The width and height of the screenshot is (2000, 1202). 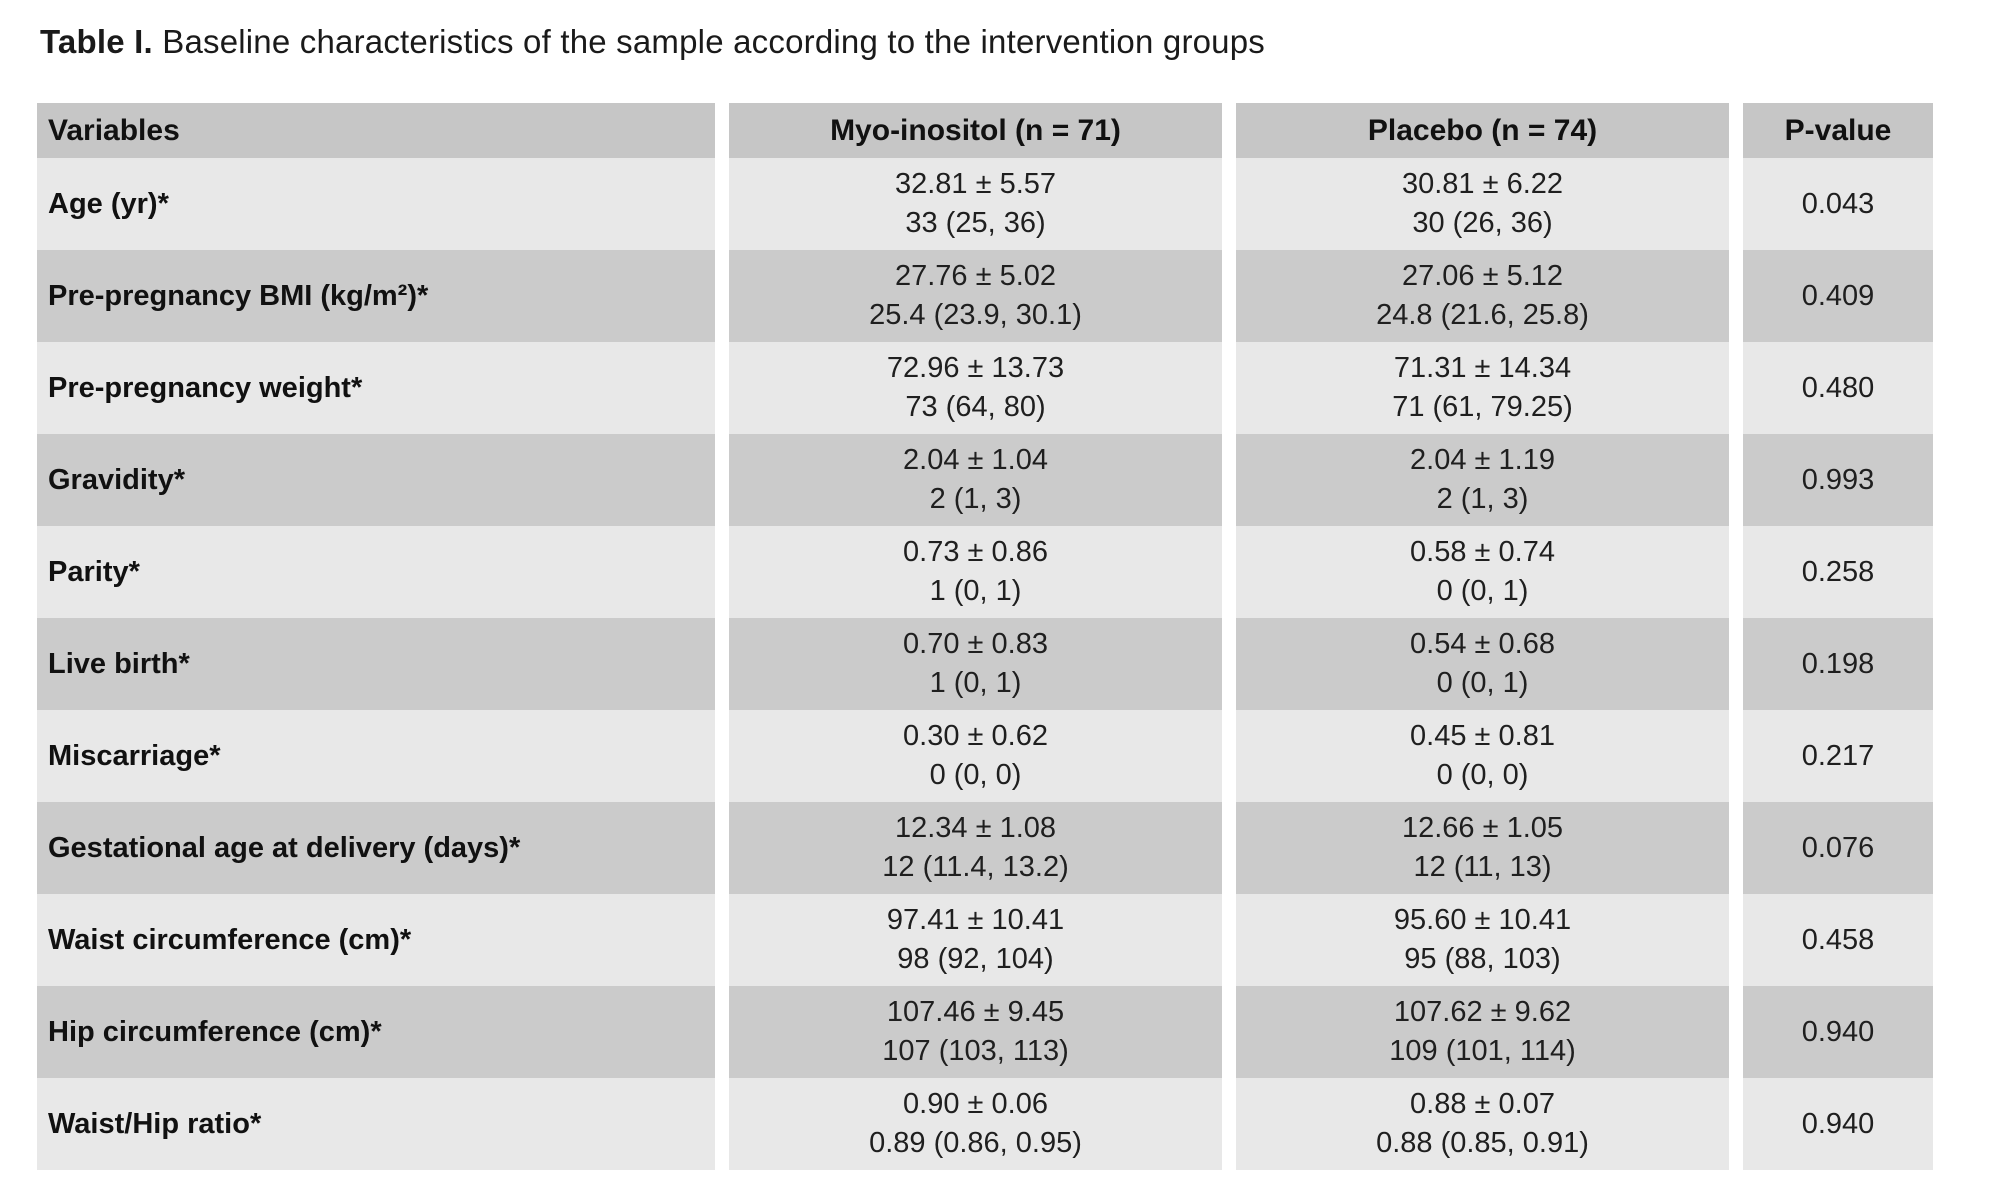 I want to click on placebo-cell: 71.31 ± 14.34 71 (61, 79.25), so click(x=1482, y=388).